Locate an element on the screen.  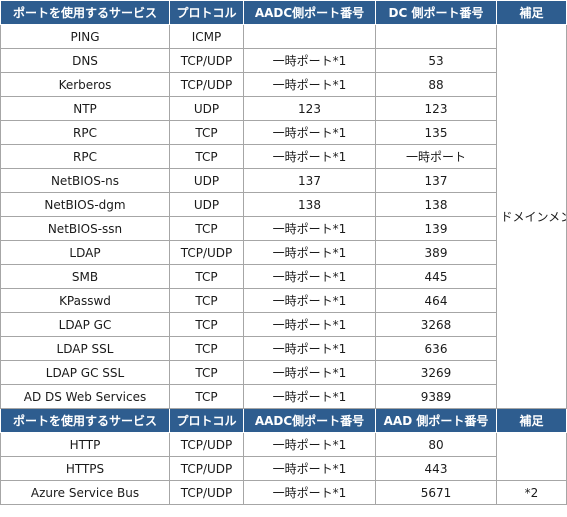
table-row: HTTP TCP/UDP 一時ポート*1 80 is located at coordinates (283, 456).